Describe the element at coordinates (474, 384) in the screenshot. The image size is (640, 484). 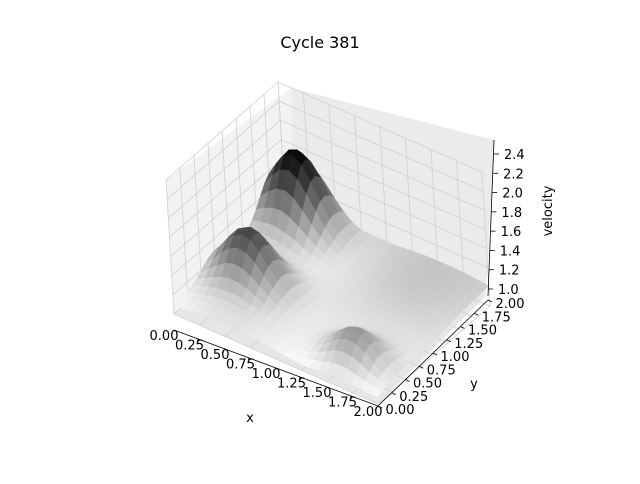
I see `y-axis-label: y` at that location.